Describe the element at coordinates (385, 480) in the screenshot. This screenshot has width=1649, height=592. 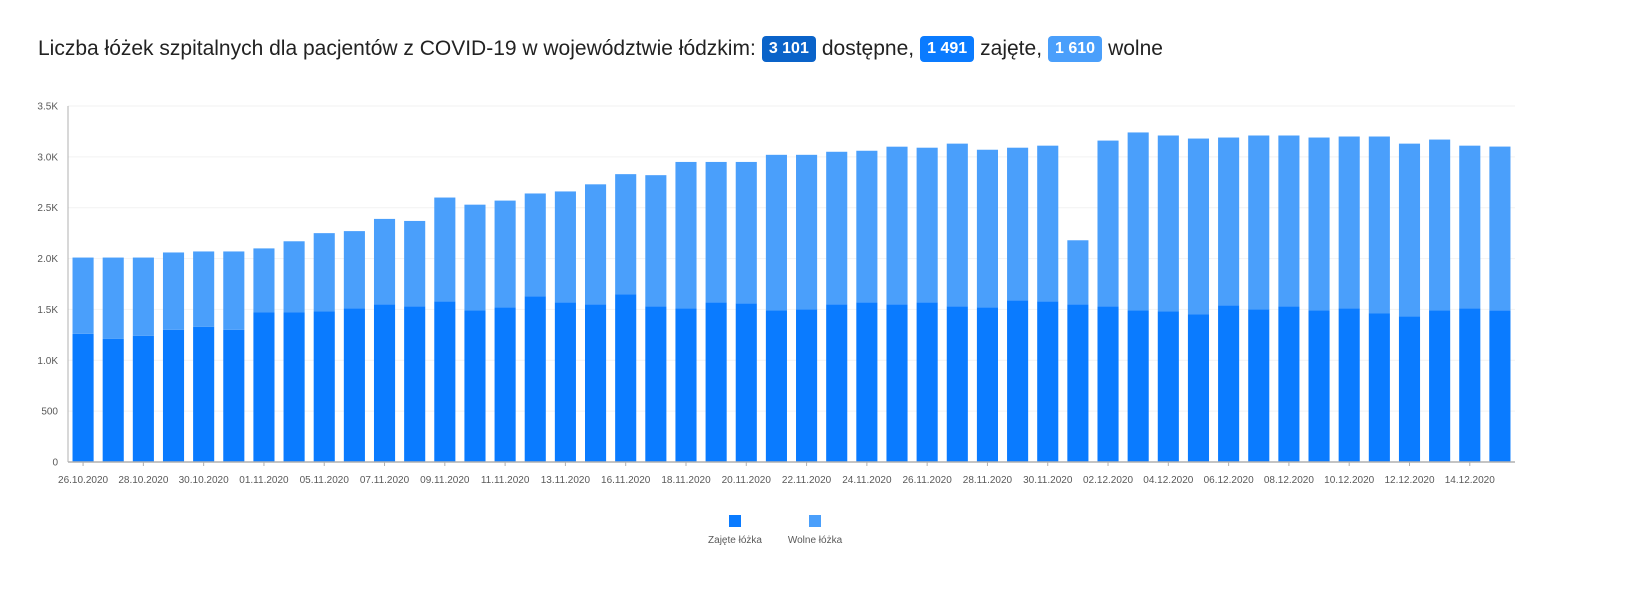
I see `x-tick-label: 07.11.2020` at that location.